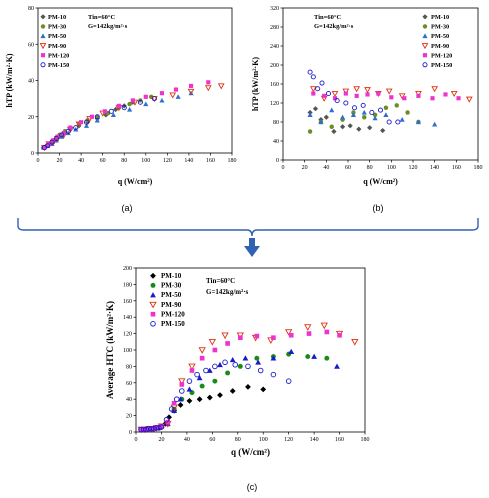  Describe the element at coordinates (232, 161) in the screenshot. I see `x-tick-label-a: 180` at that location.